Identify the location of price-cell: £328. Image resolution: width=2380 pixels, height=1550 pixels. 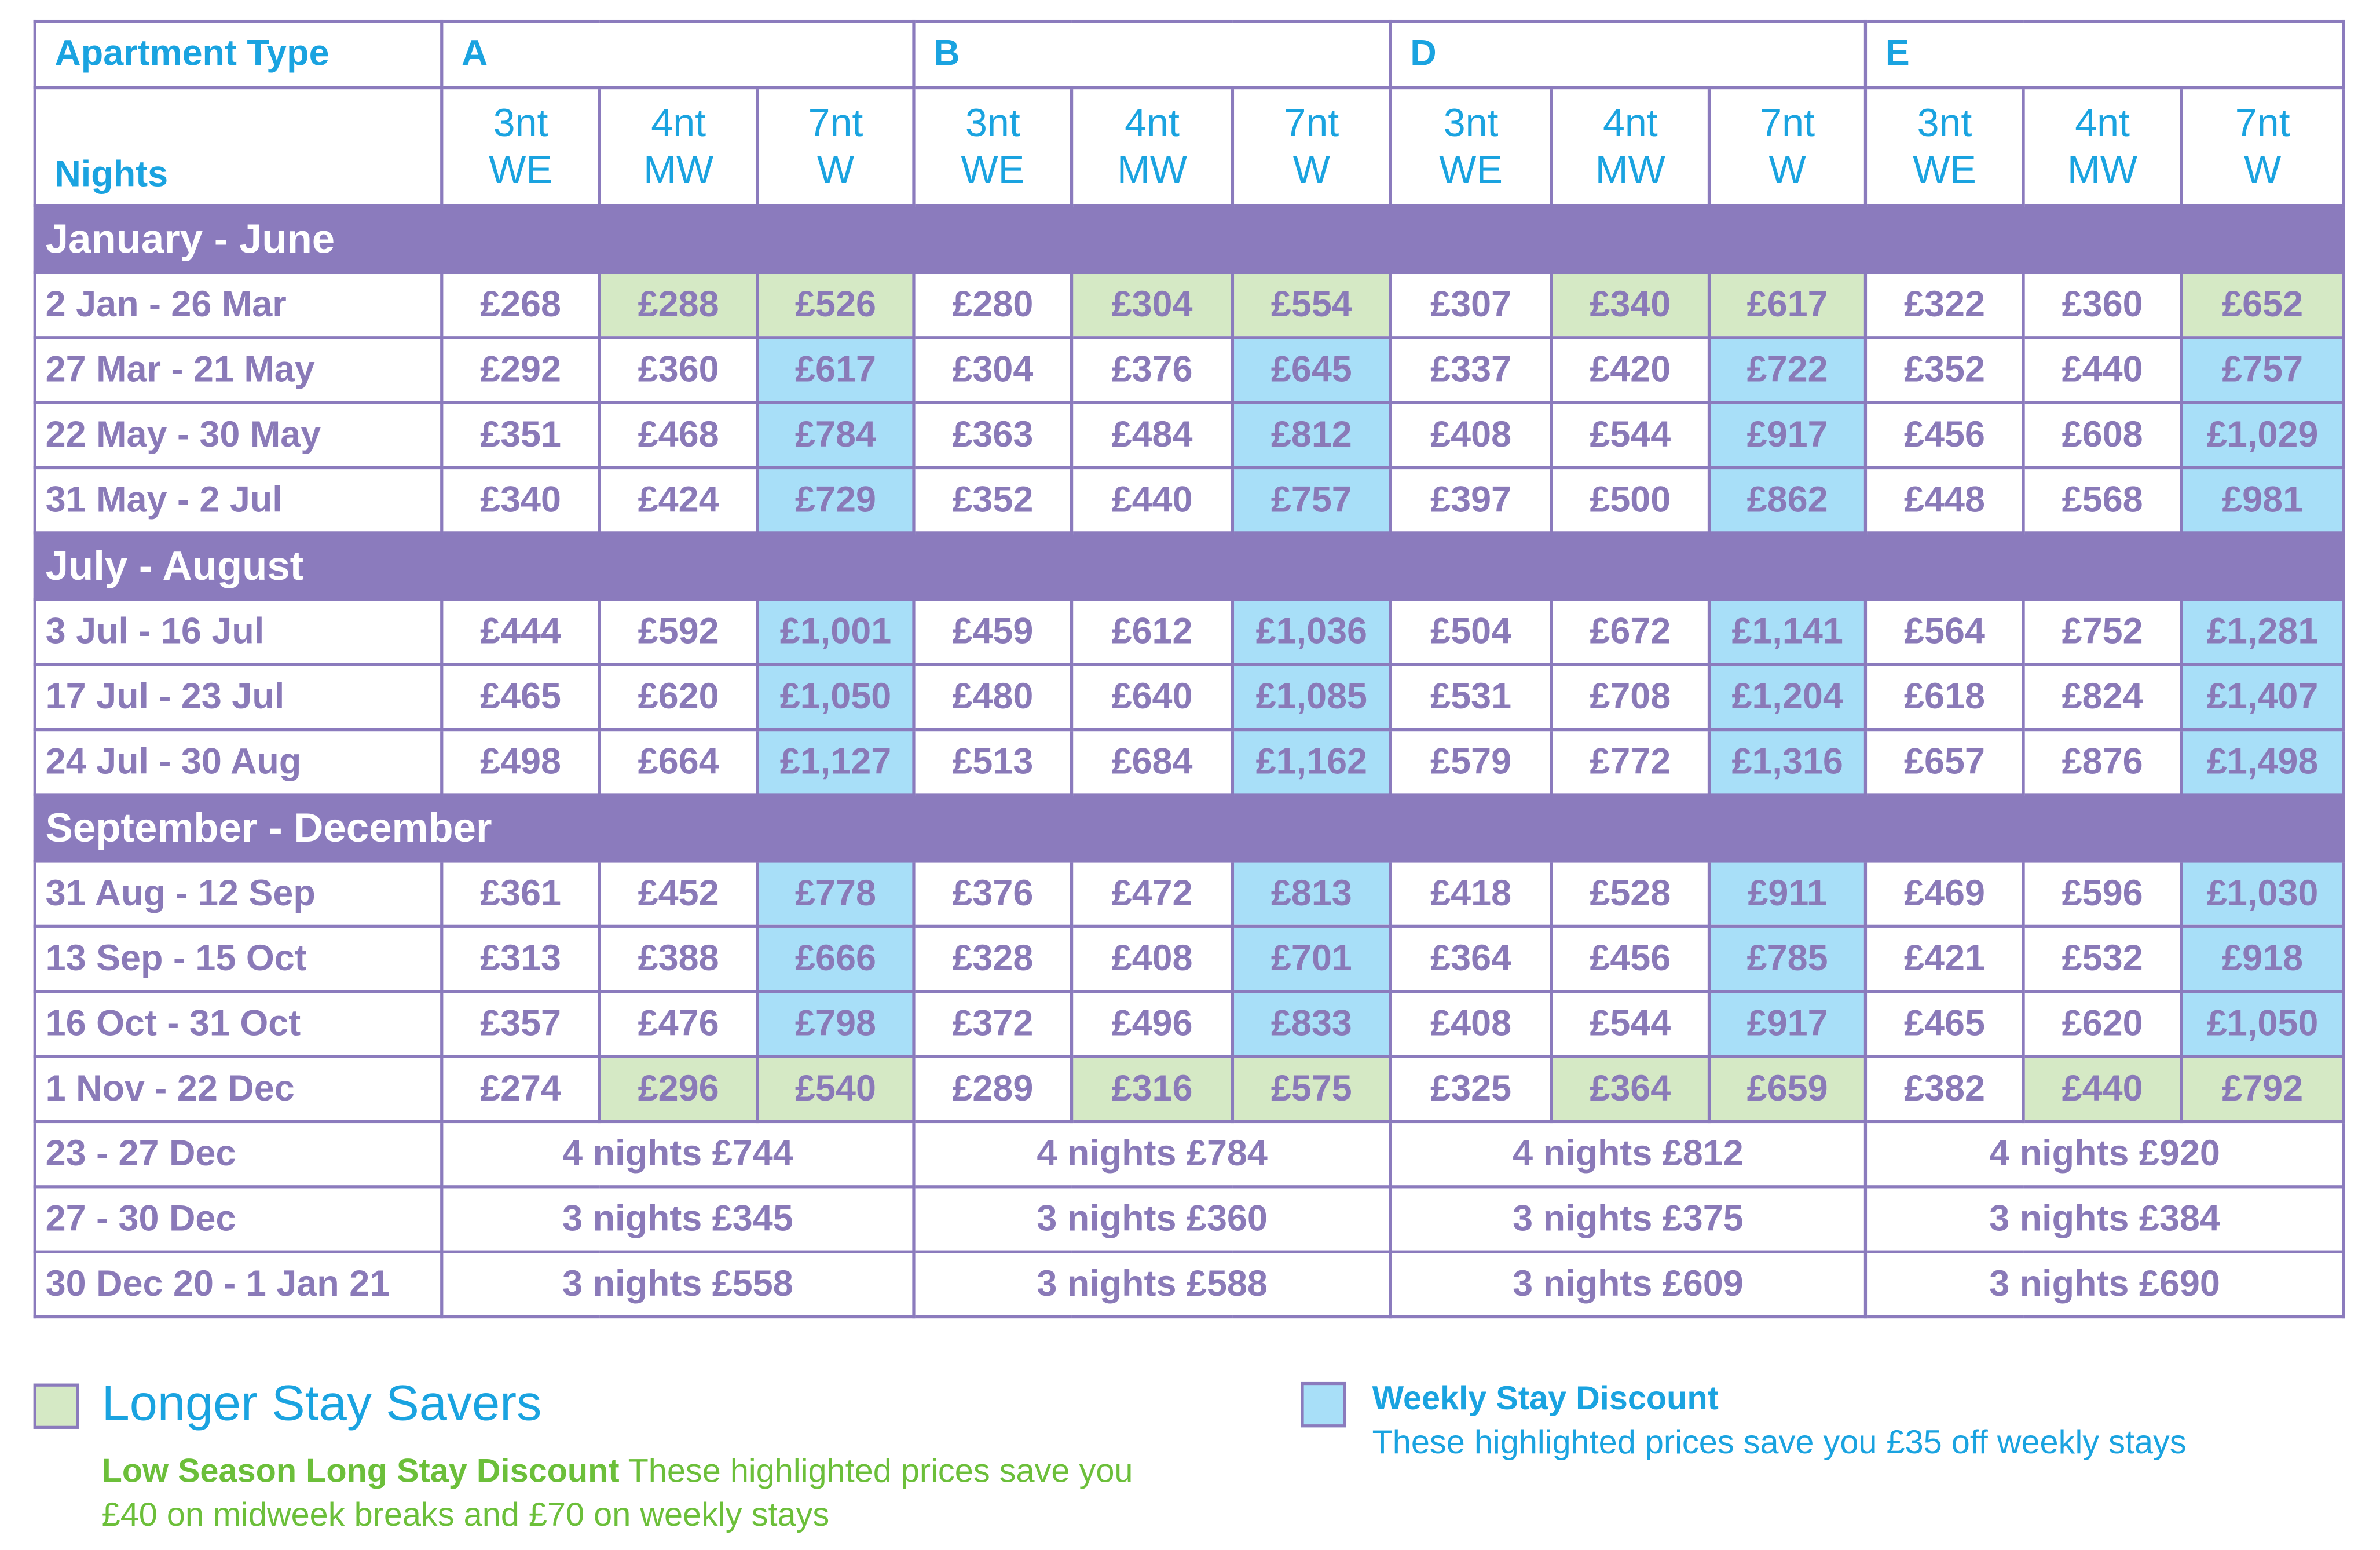
(993, 959).